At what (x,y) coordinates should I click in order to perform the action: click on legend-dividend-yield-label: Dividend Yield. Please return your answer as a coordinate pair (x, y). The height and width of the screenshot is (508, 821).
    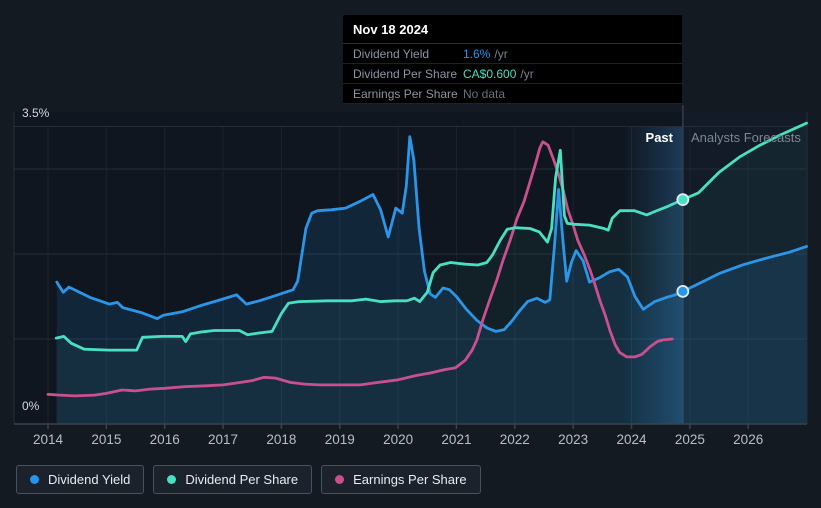
    Looking at the image, I should click on (89, 479).